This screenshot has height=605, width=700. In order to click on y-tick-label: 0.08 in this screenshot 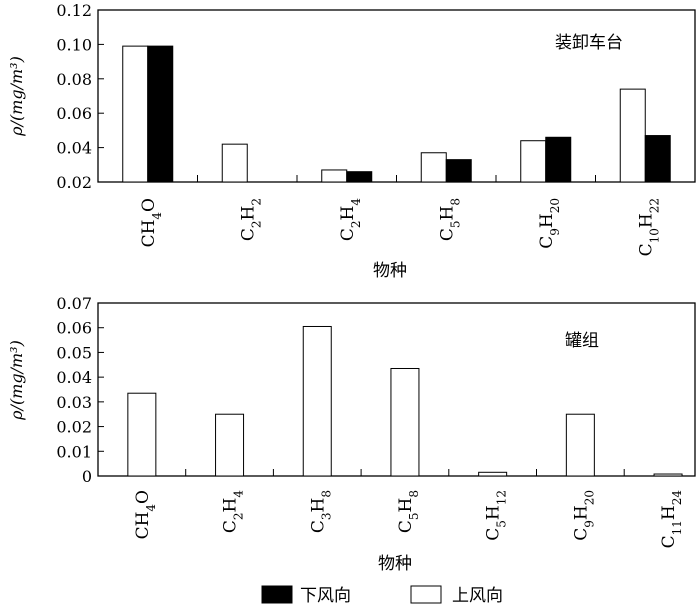, I will do `click(74, 79)`.